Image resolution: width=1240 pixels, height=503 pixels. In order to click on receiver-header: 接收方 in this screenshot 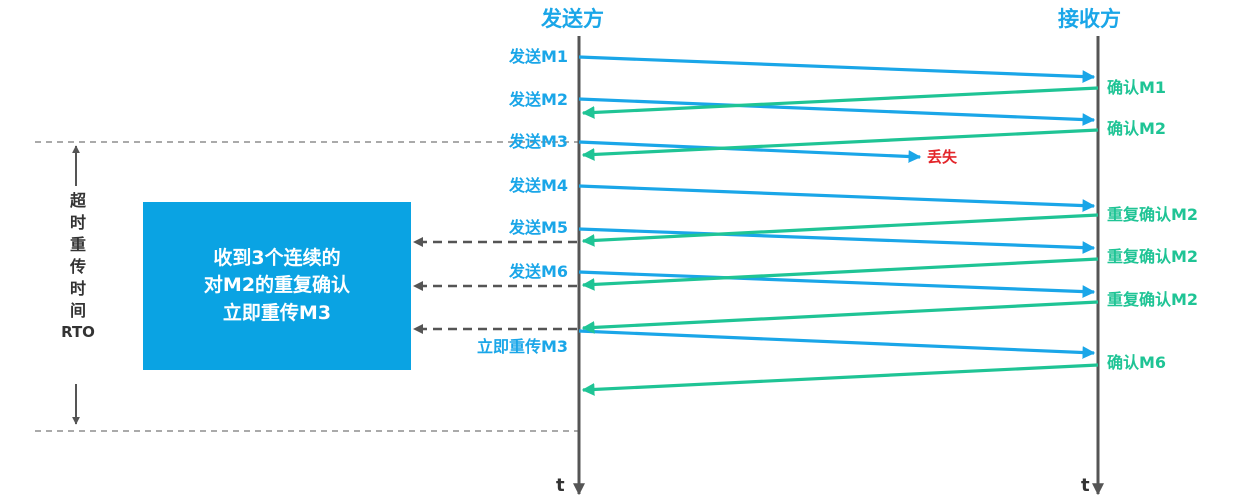, I will do `click(1089, 19)`.